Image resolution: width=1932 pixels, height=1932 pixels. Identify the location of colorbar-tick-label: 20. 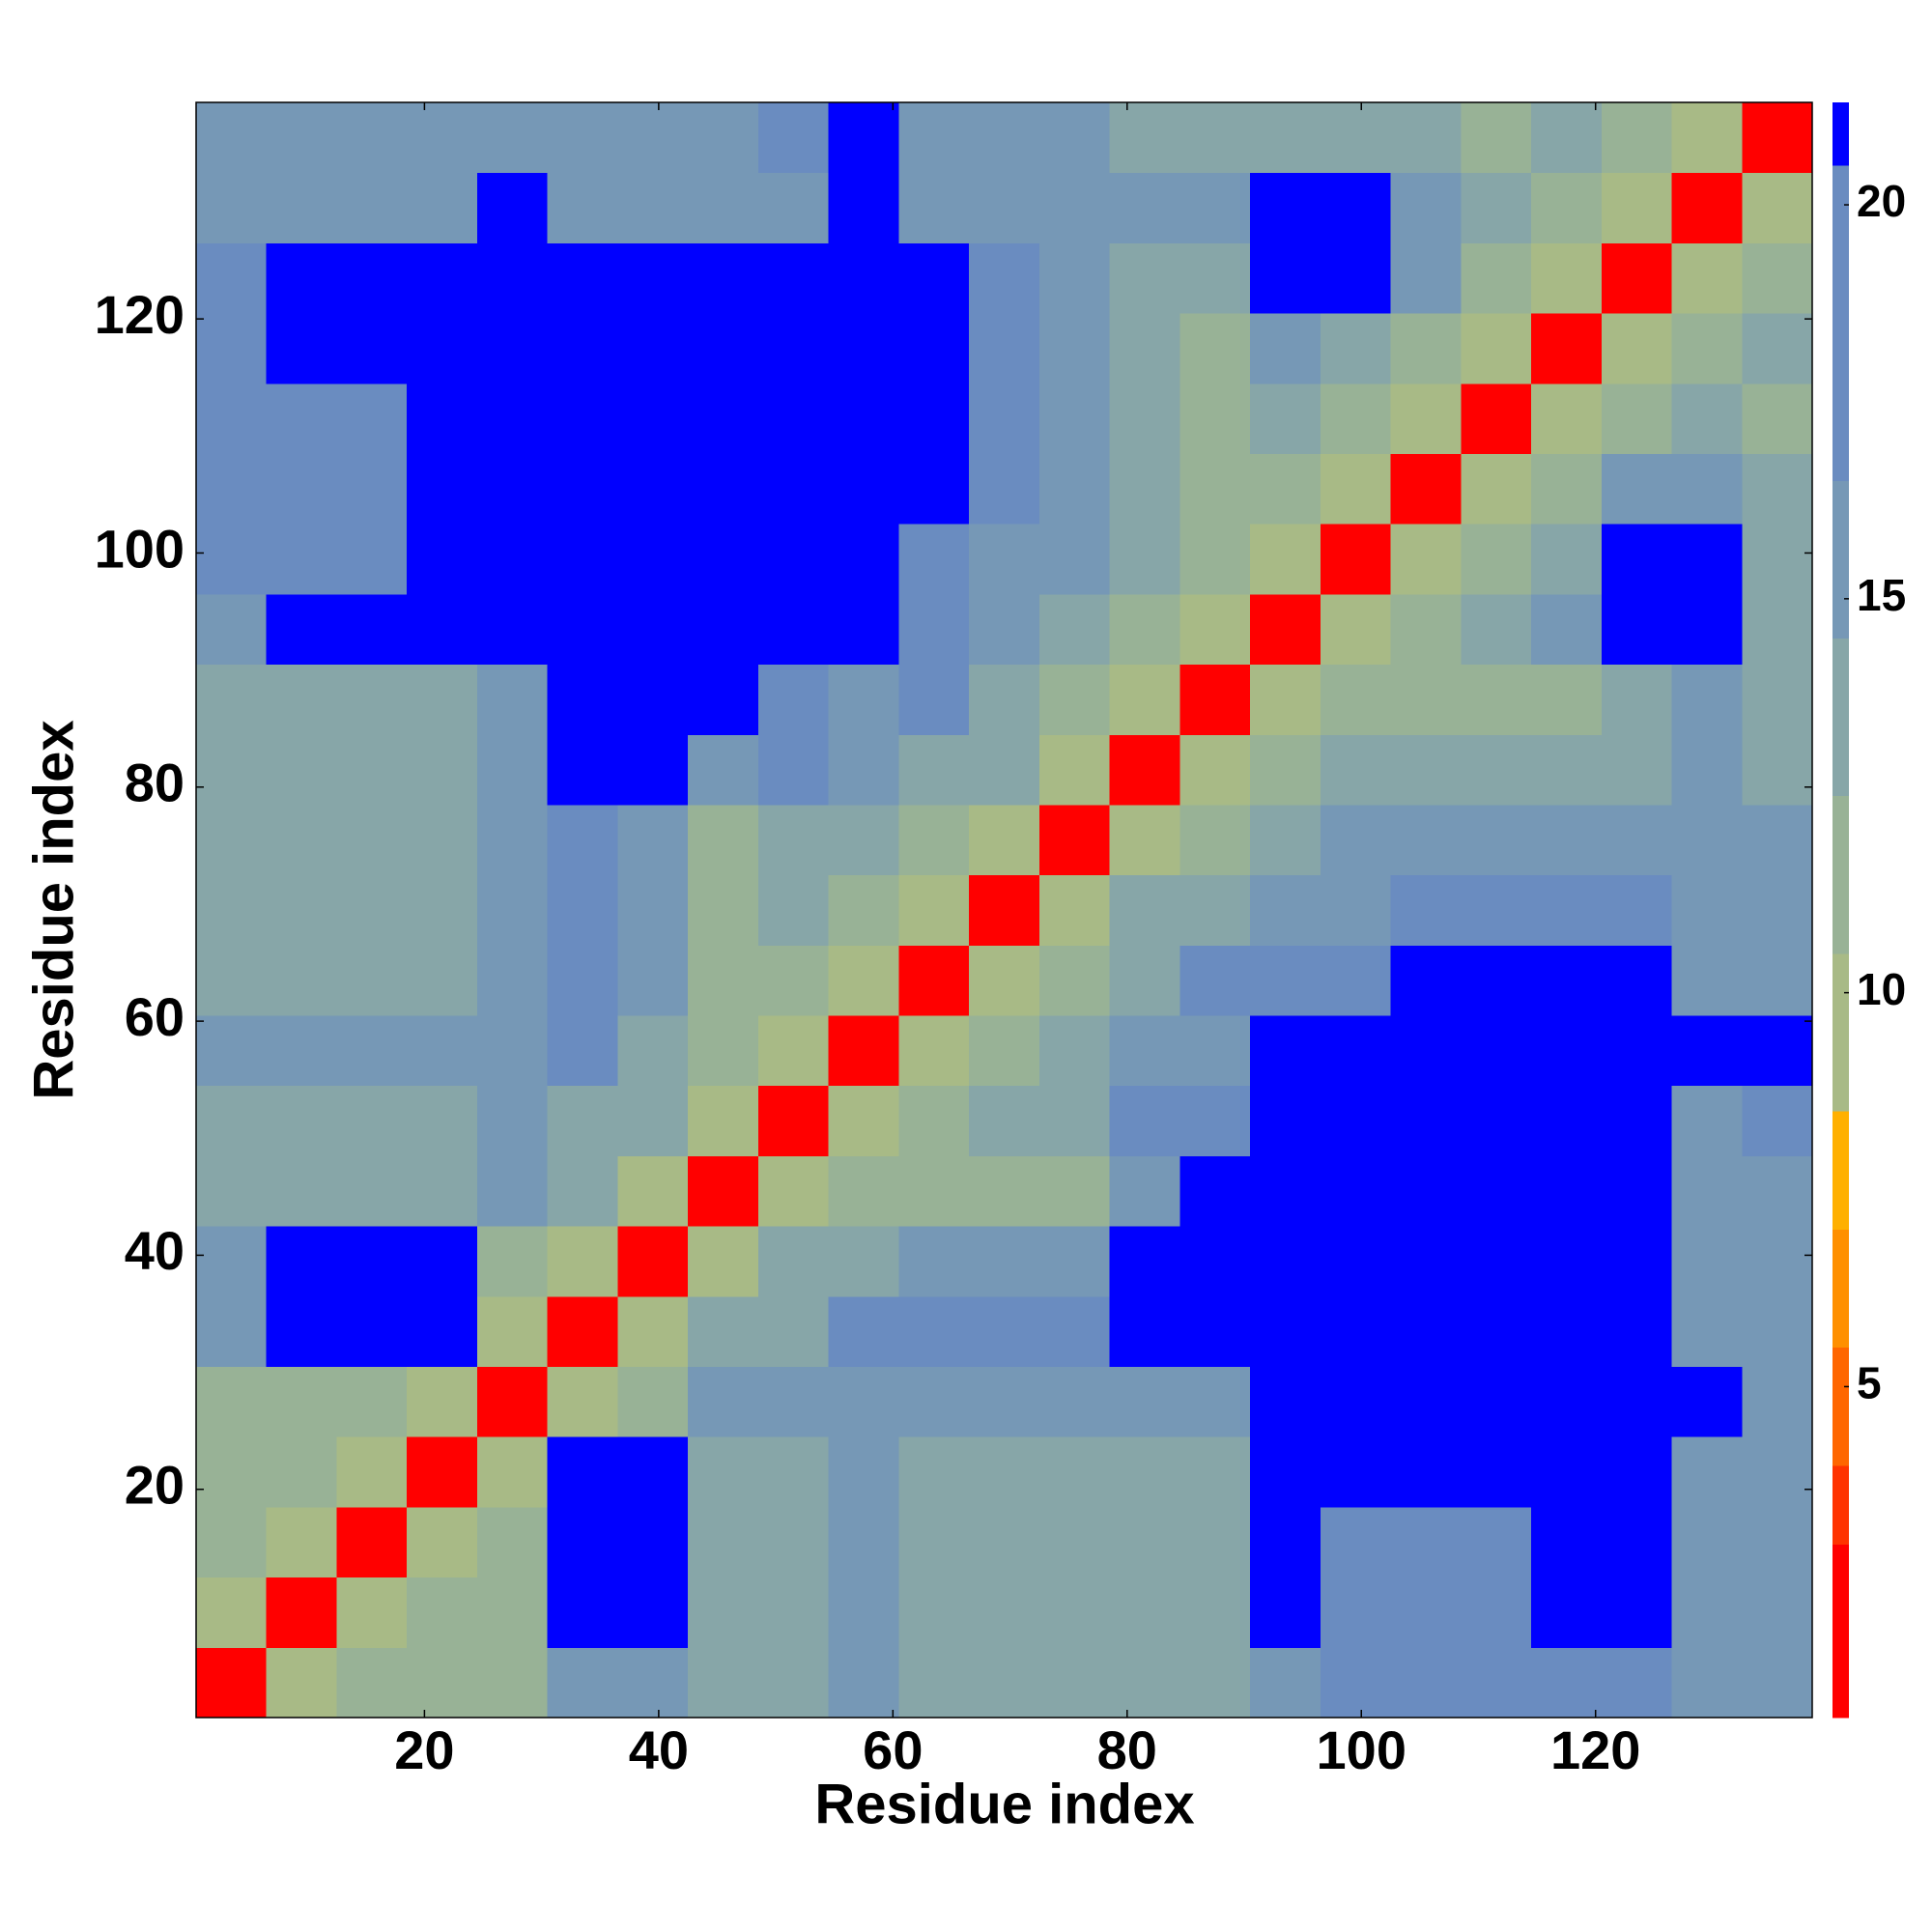
(1881, 201).